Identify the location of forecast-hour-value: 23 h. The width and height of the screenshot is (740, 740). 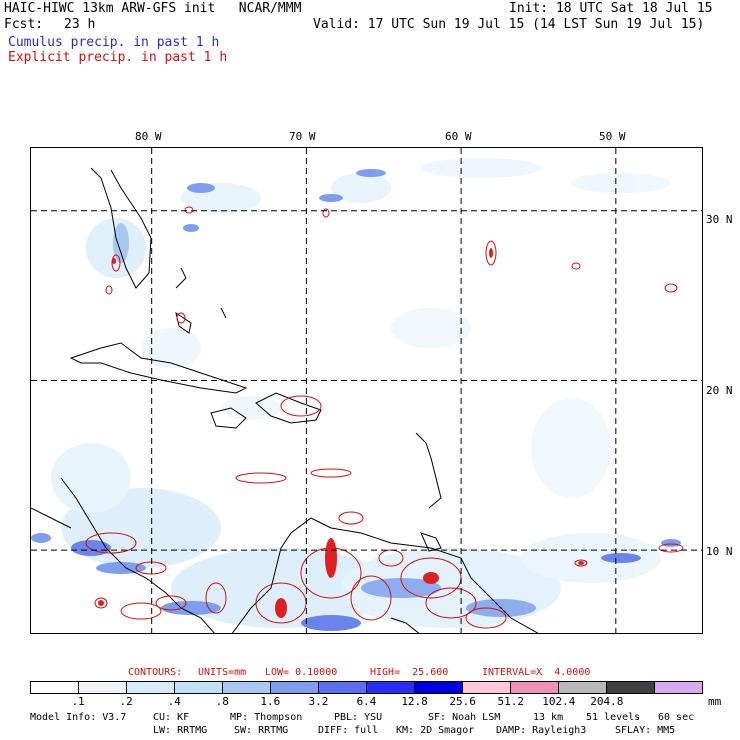
(80, 24).